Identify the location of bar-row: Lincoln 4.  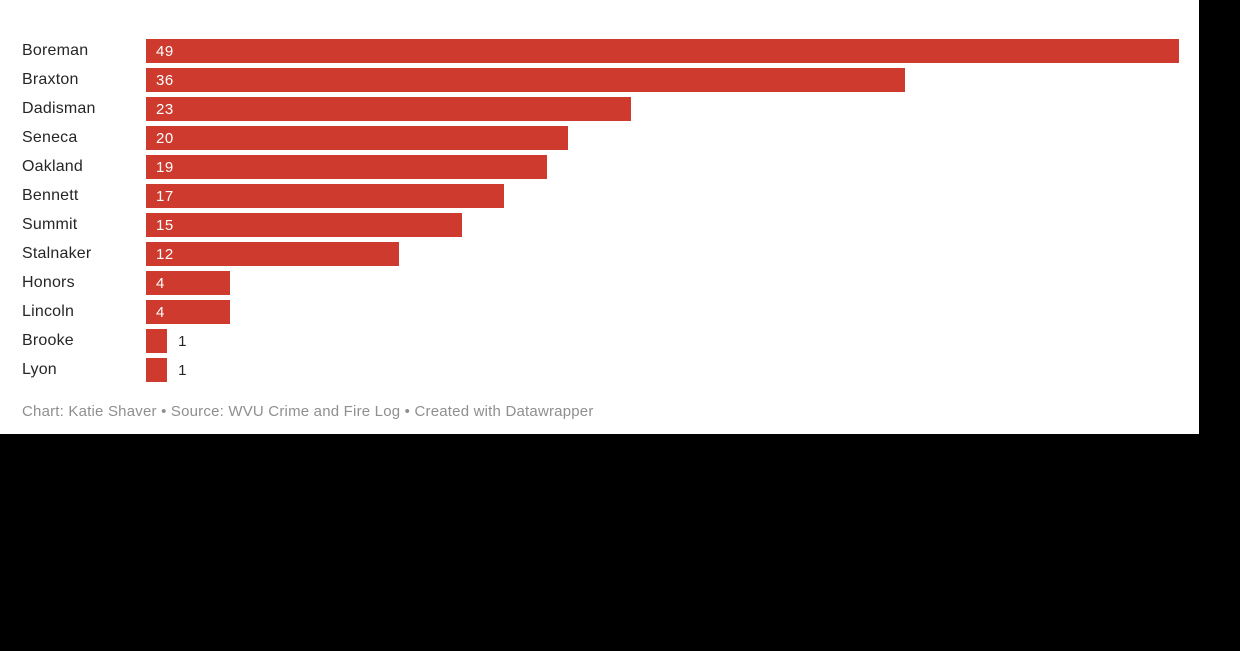
(599, 312).